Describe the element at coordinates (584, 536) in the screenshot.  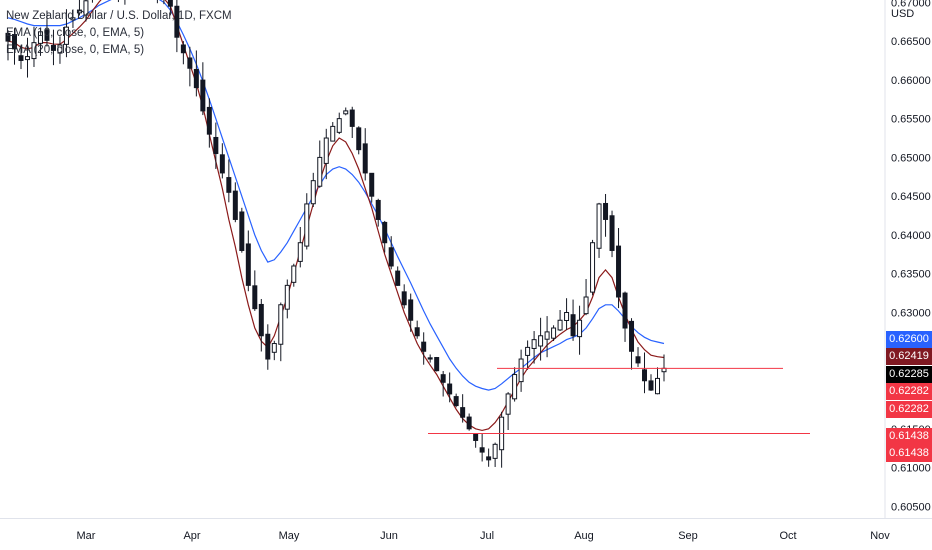
I see `time-tick: Aug` at that location.